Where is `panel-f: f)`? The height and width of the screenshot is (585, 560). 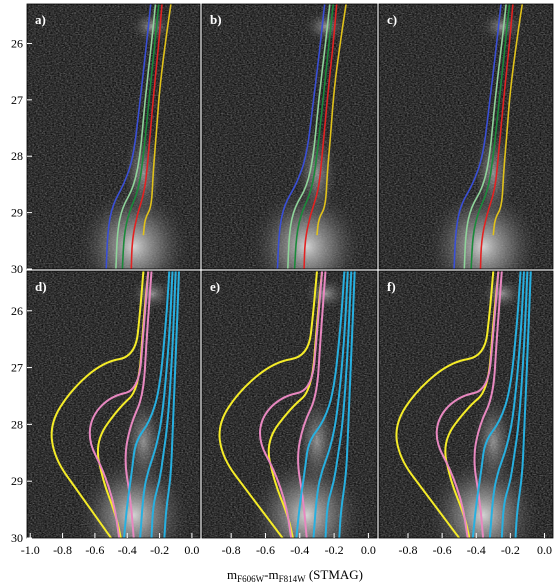
panel-f: f) is located at coordinates (466, 404).